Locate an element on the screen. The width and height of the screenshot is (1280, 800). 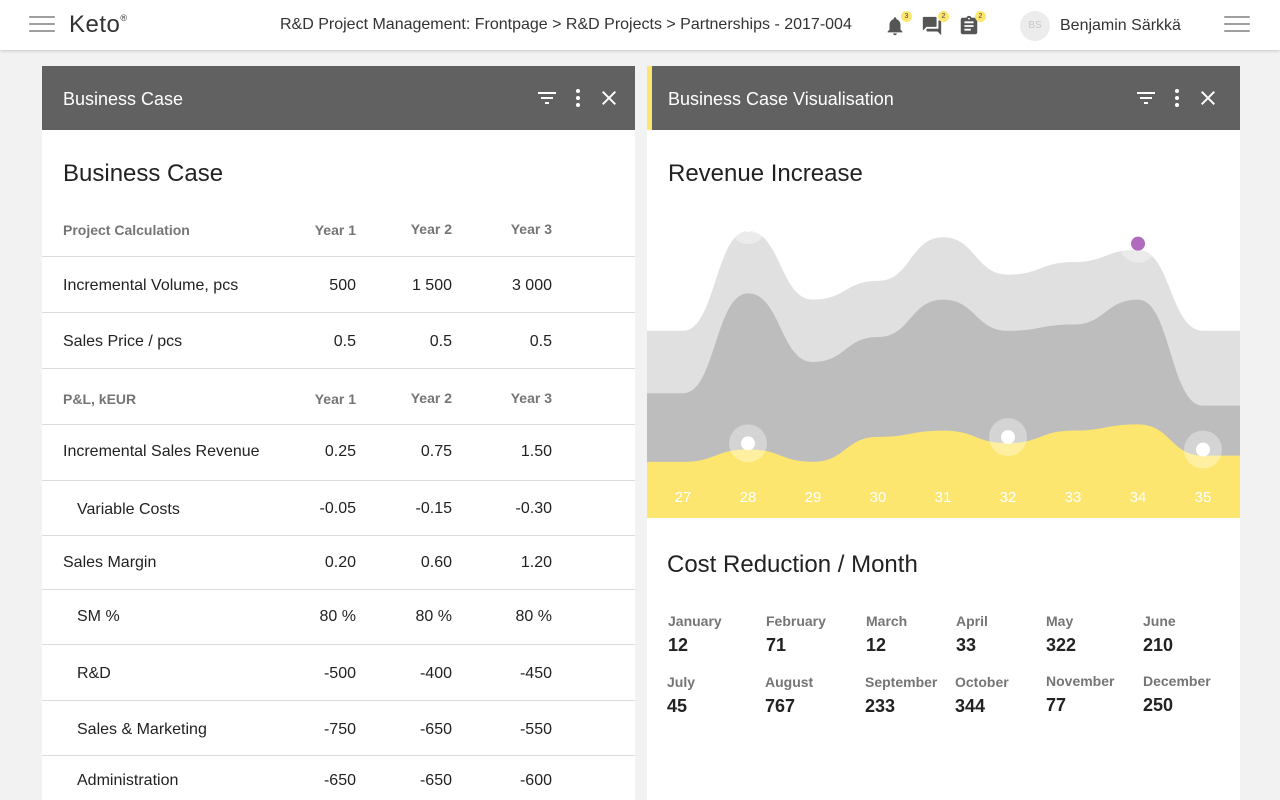
month-name: July is located at coordinates (681, 682).